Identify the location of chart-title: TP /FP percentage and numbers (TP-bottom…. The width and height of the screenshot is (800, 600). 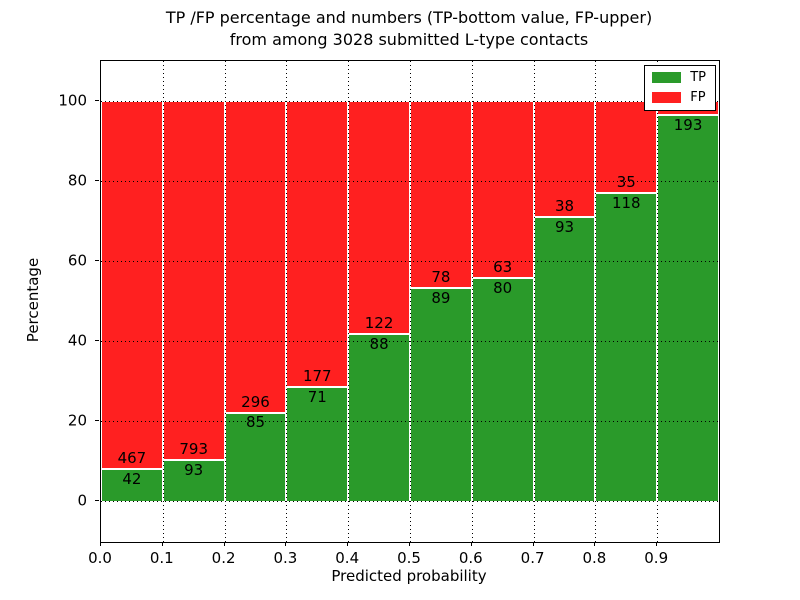
(409, 29).